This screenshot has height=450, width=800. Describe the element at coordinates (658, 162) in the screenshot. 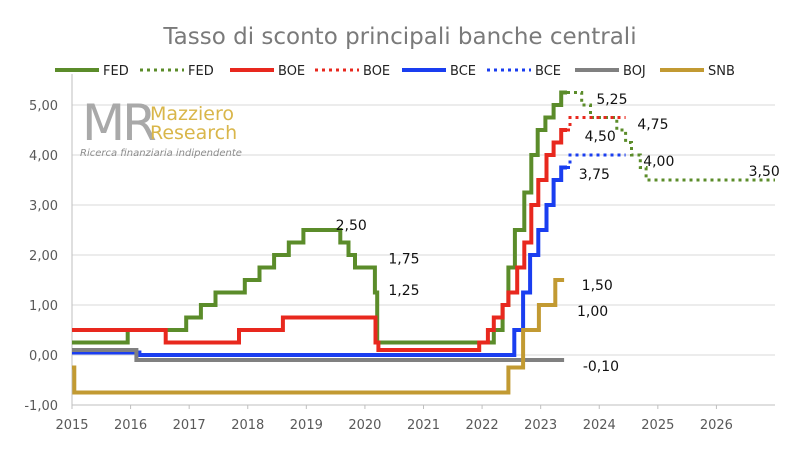

I see `data-label-6: 4,00` at that location.